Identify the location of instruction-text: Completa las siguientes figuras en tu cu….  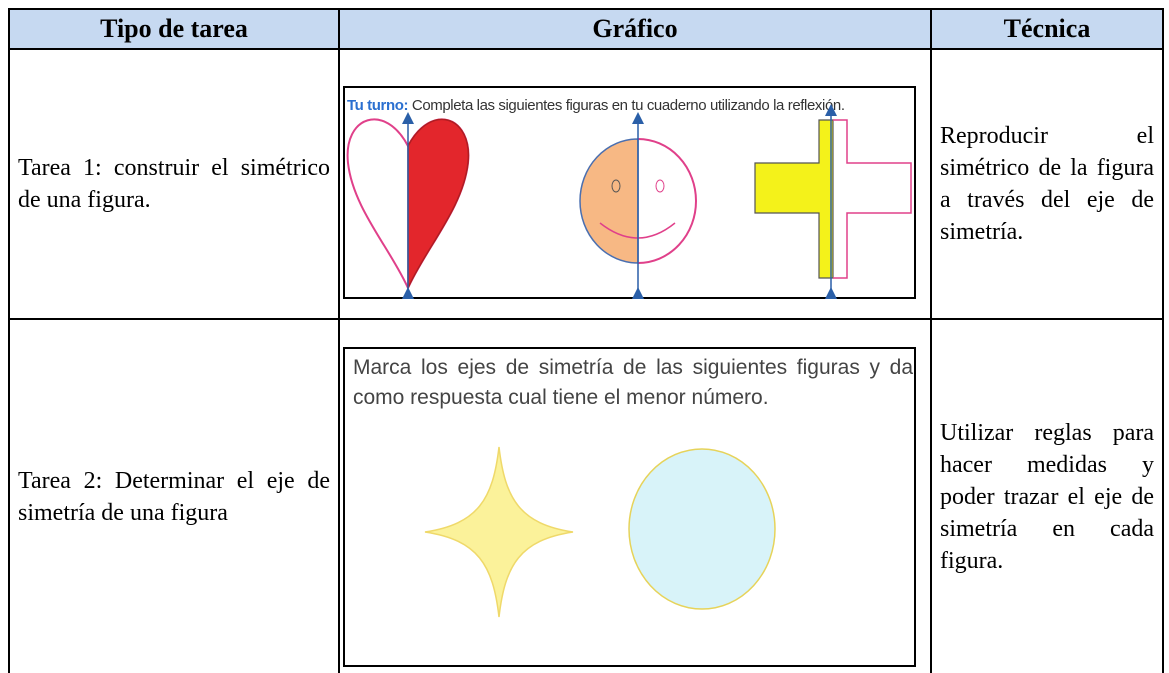
(628, 105).